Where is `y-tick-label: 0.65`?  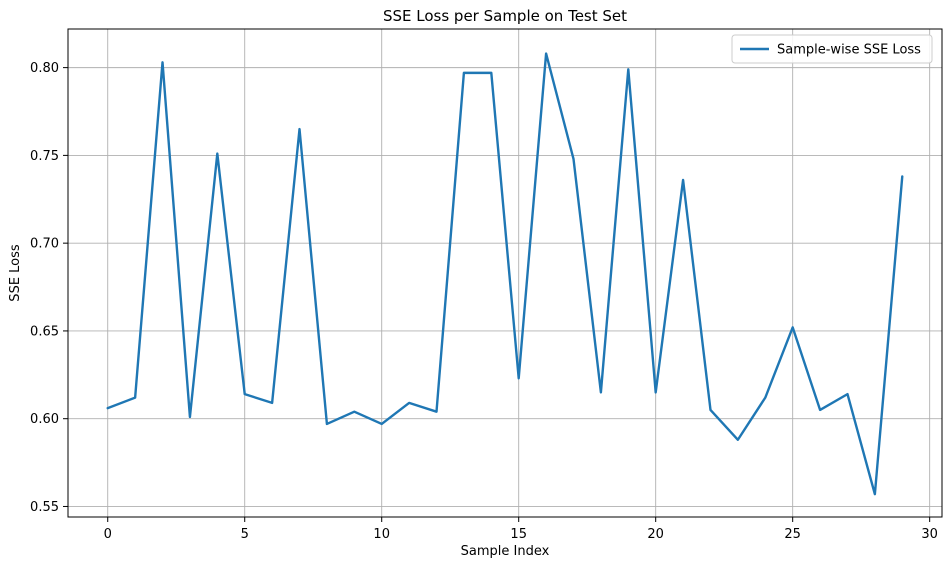
y-tick-label: 0.65 is located at coordinates (44, 331).